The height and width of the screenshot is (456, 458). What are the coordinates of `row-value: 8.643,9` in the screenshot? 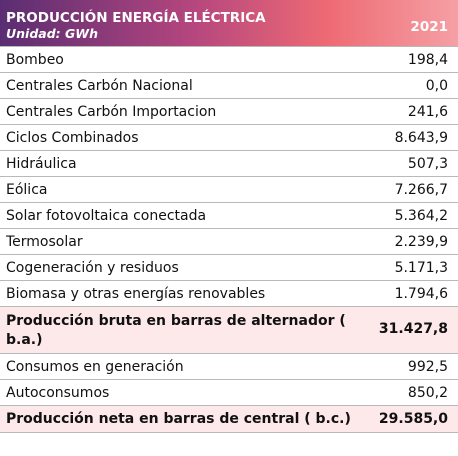 It's located at (421, 138).